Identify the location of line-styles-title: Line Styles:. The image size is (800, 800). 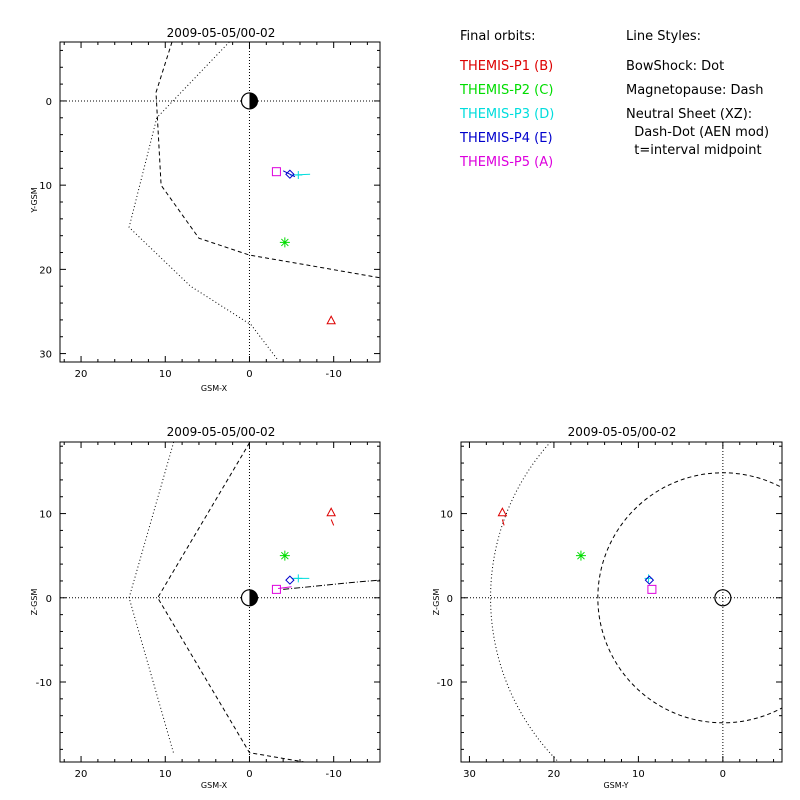
(663, 36).